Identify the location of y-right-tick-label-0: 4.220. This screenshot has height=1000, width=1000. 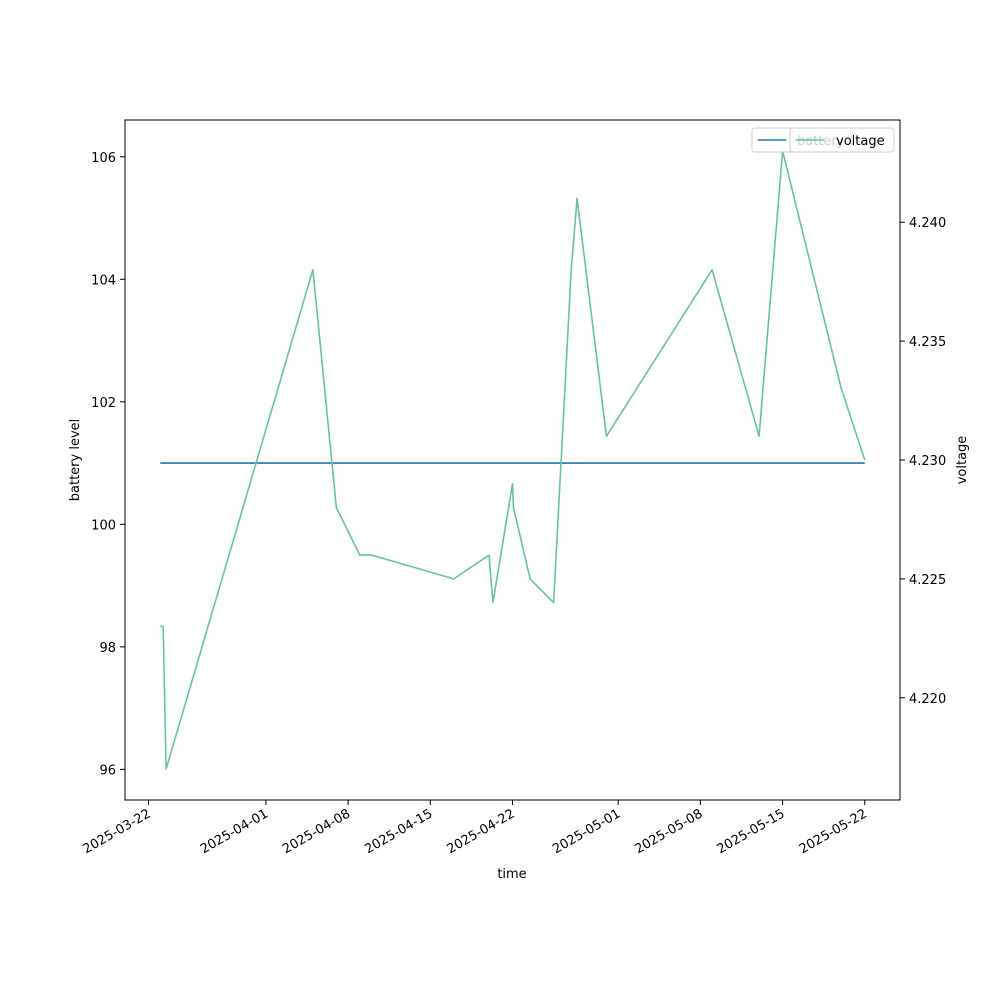
(927, 699).